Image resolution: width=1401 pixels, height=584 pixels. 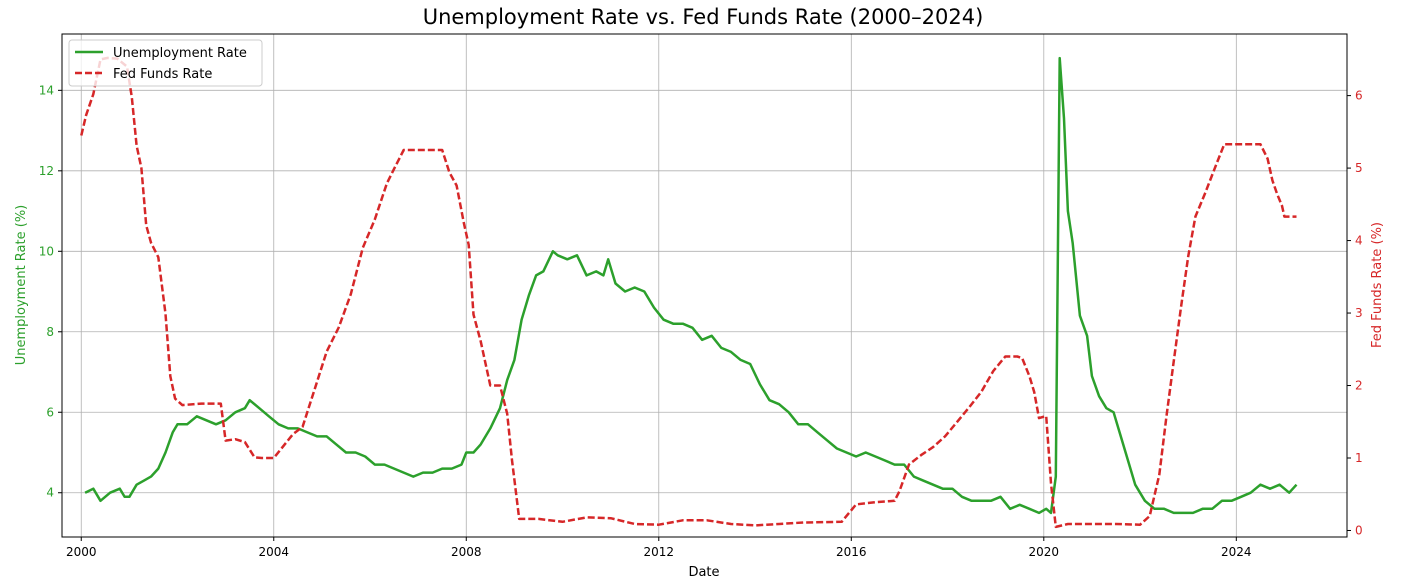 I want to click on y-right-tick-label: 5, so click(x=1359, y=168).